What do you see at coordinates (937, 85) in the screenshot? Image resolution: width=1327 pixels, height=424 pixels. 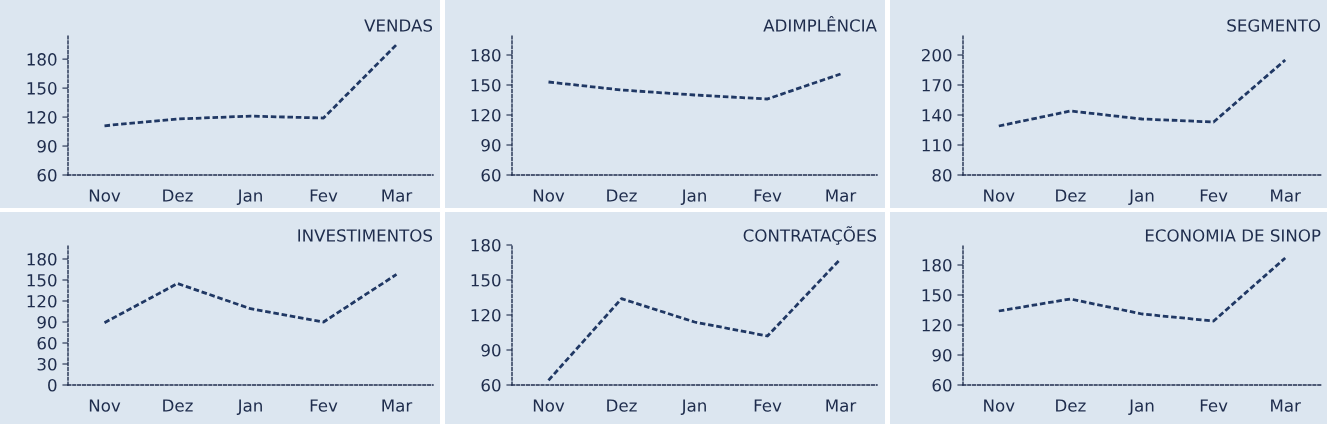 I see `y-tick-label: 170` at bounding box center [937, 85].